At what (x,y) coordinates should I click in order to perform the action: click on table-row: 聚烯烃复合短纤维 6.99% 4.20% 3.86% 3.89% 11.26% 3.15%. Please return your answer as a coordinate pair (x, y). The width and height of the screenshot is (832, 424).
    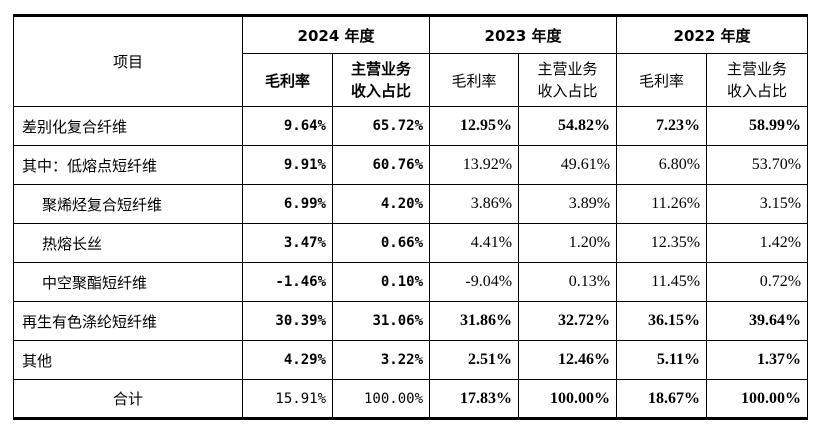
    Looking at the image, I should click on (411, 204).